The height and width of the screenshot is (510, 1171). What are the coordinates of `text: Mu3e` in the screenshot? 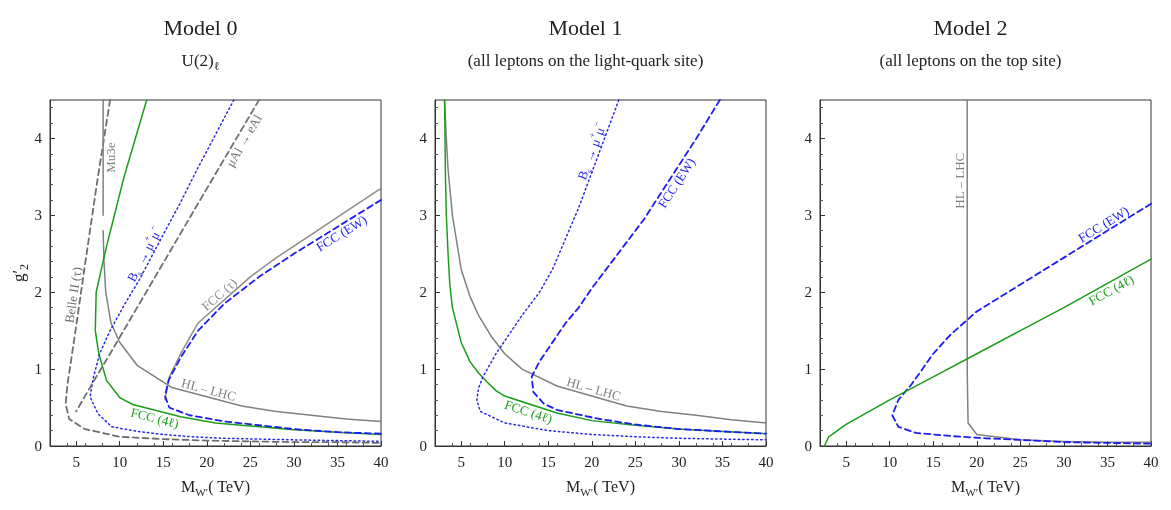 It's located at (111, 157).